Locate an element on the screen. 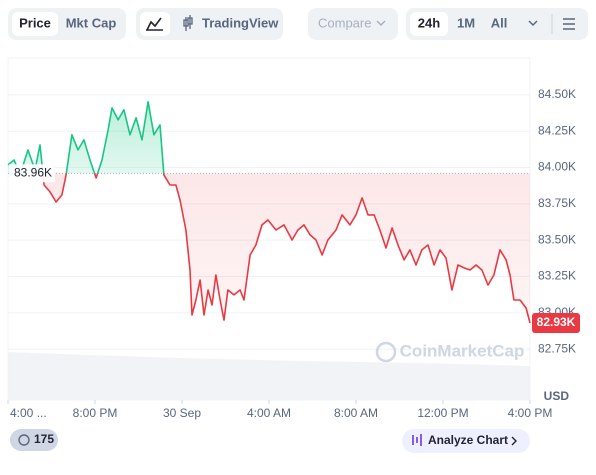 The height and width of the screenshot is (475, 596). watermark-logo is located at coordinates (386, 352).